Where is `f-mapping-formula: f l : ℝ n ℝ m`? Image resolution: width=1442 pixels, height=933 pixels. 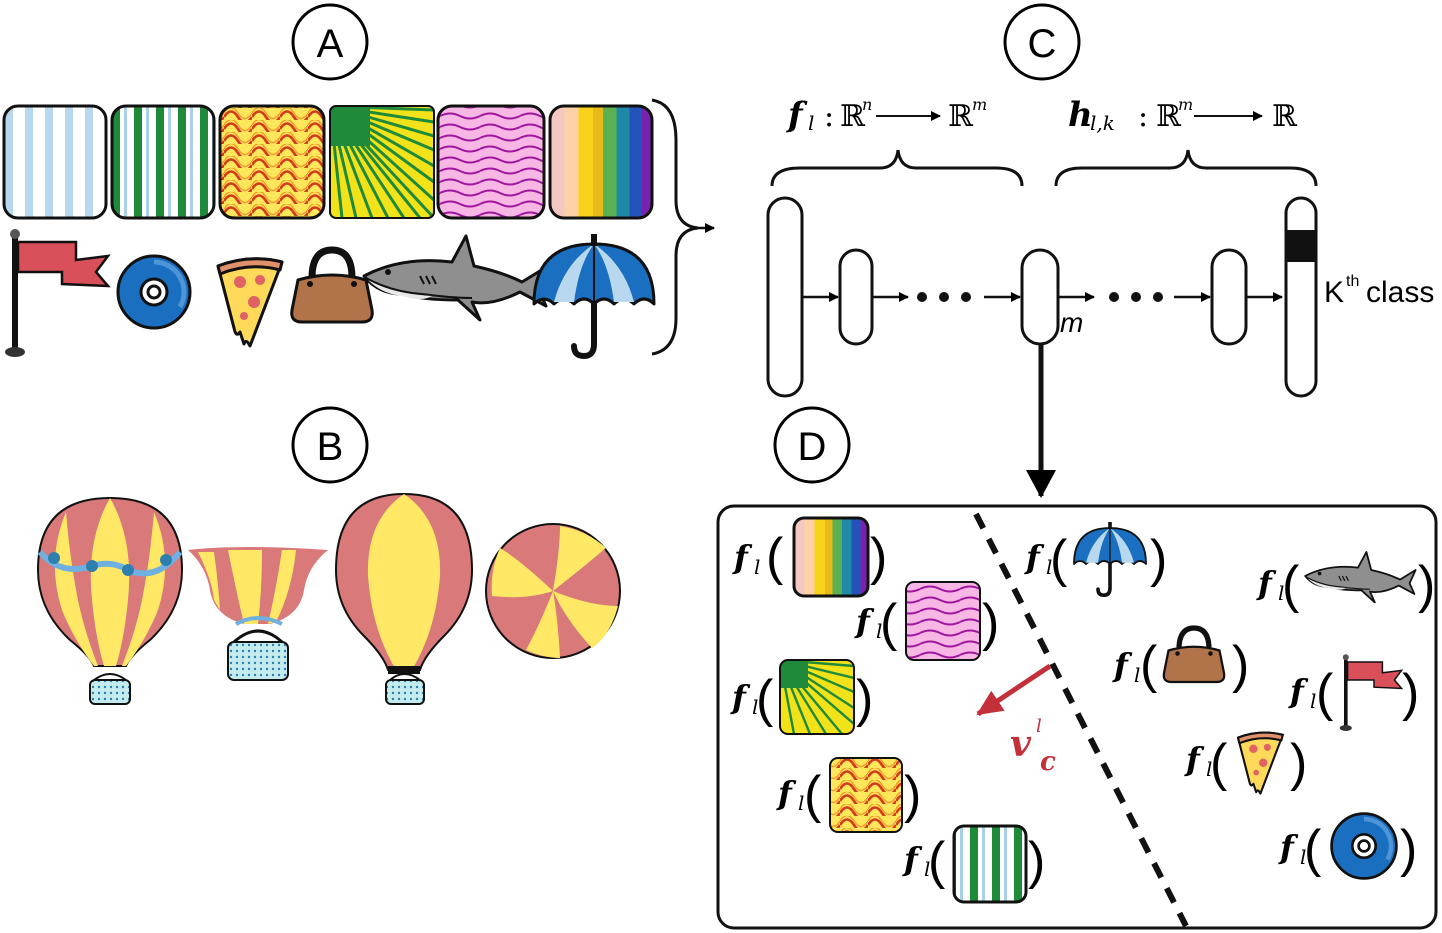 f-mapping-formula: f l : ℝ n ℝ m is located at coordinates (886, 115).